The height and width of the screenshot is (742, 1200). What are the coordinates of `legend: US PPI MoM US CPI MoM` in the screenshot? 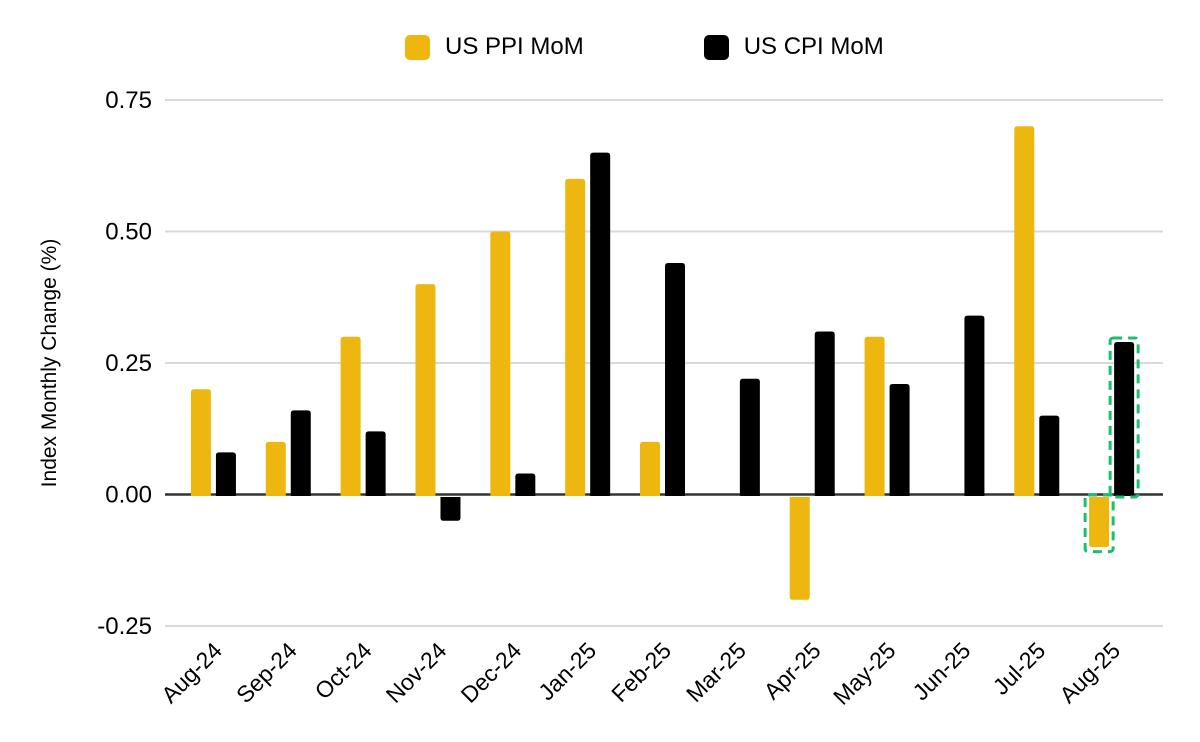 It's located at (644, 47).